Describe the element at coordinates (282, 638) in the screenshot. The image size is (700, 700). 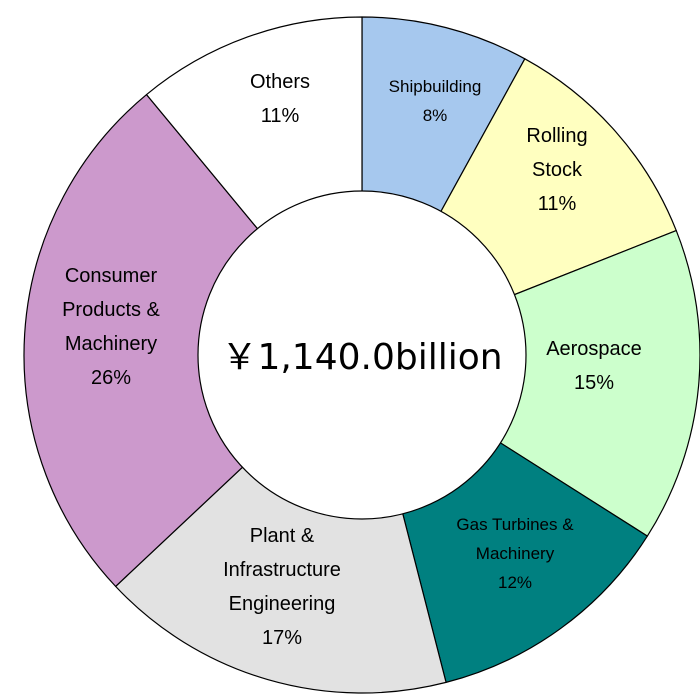
I see `slice-label-line: 17%` at that location.